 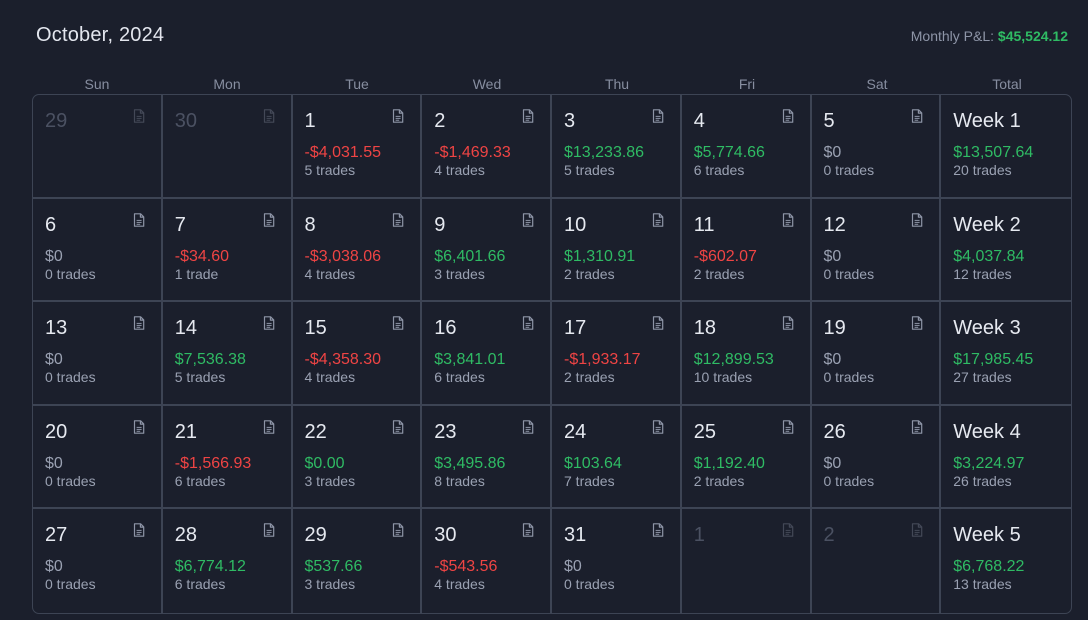 I want to click on week-trade-count: 20 trades, so click(x=982, y=170).